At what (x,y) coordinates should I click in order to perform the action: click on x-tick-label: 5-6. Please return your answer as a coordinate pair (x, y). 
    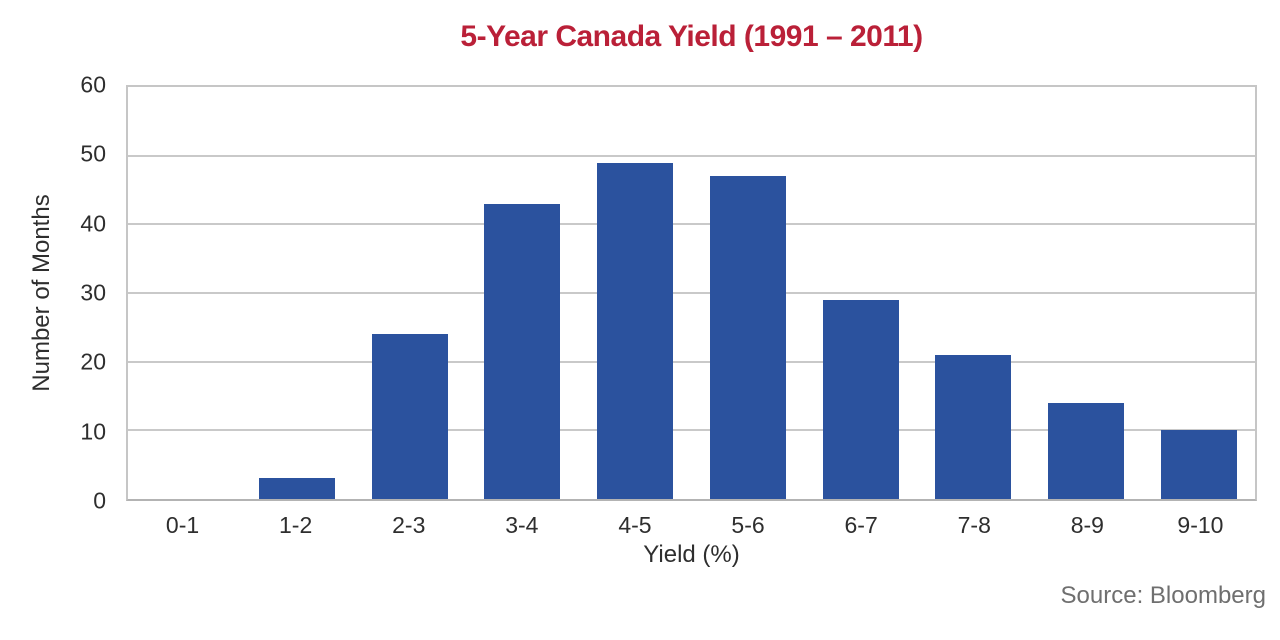
    Looking at the image, I should click on (748, 525).